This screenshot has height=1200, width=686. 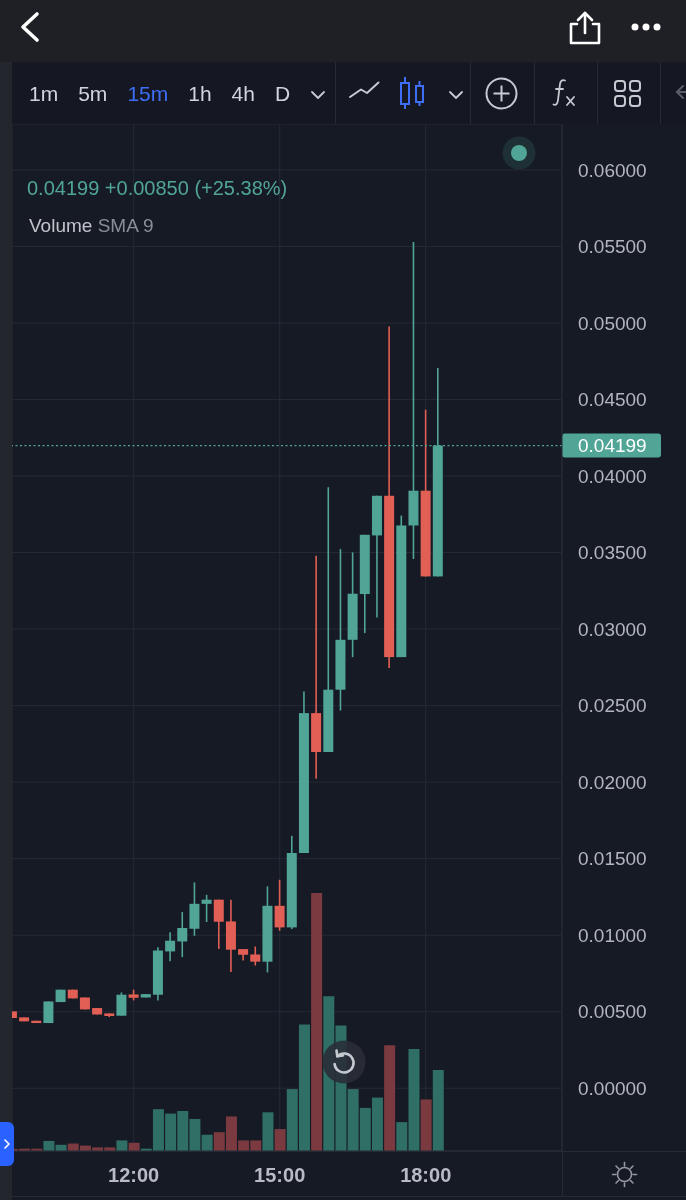 I want to click on text: 1m, so click(x=44, y=93).